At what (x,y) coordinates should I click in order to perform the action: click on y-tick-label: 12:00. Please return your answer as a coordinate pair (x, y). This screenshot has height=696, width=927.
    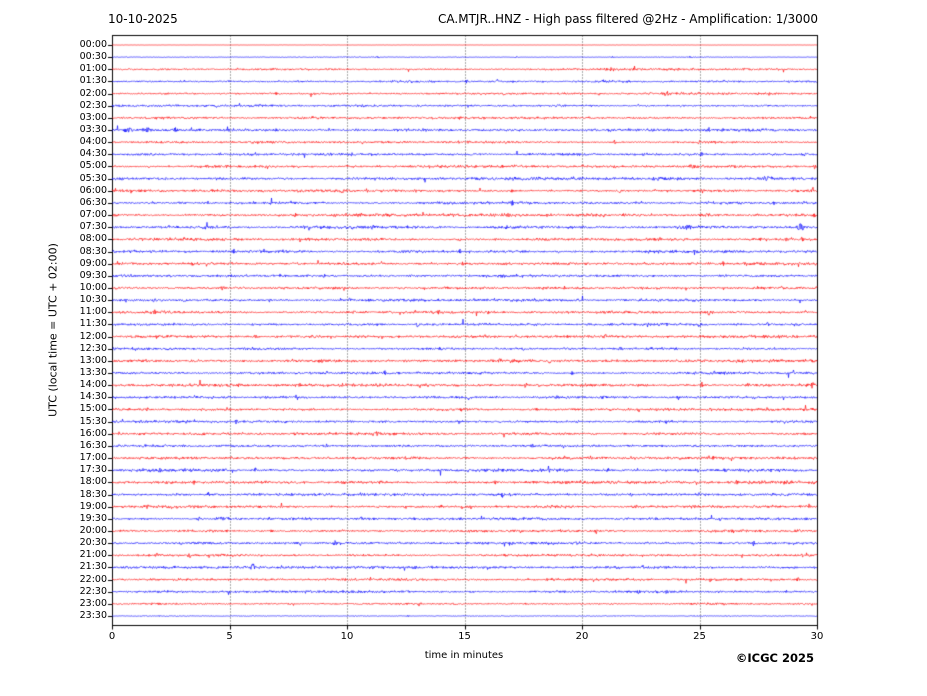
    Looking at the image, I should click on (93, 336).